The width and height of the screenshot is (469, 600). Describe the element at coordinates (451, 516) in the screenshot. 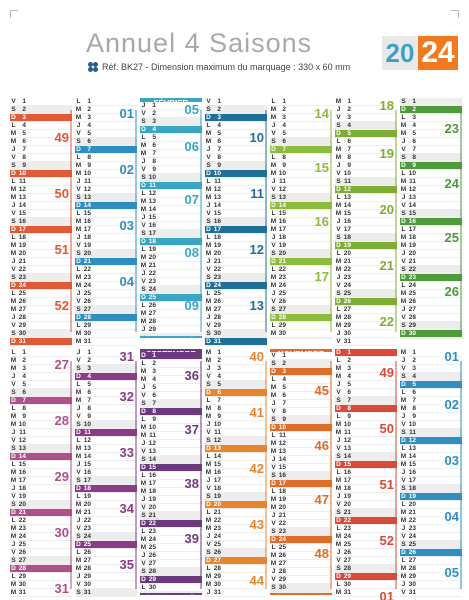

I see `week-number: 04` at that location.